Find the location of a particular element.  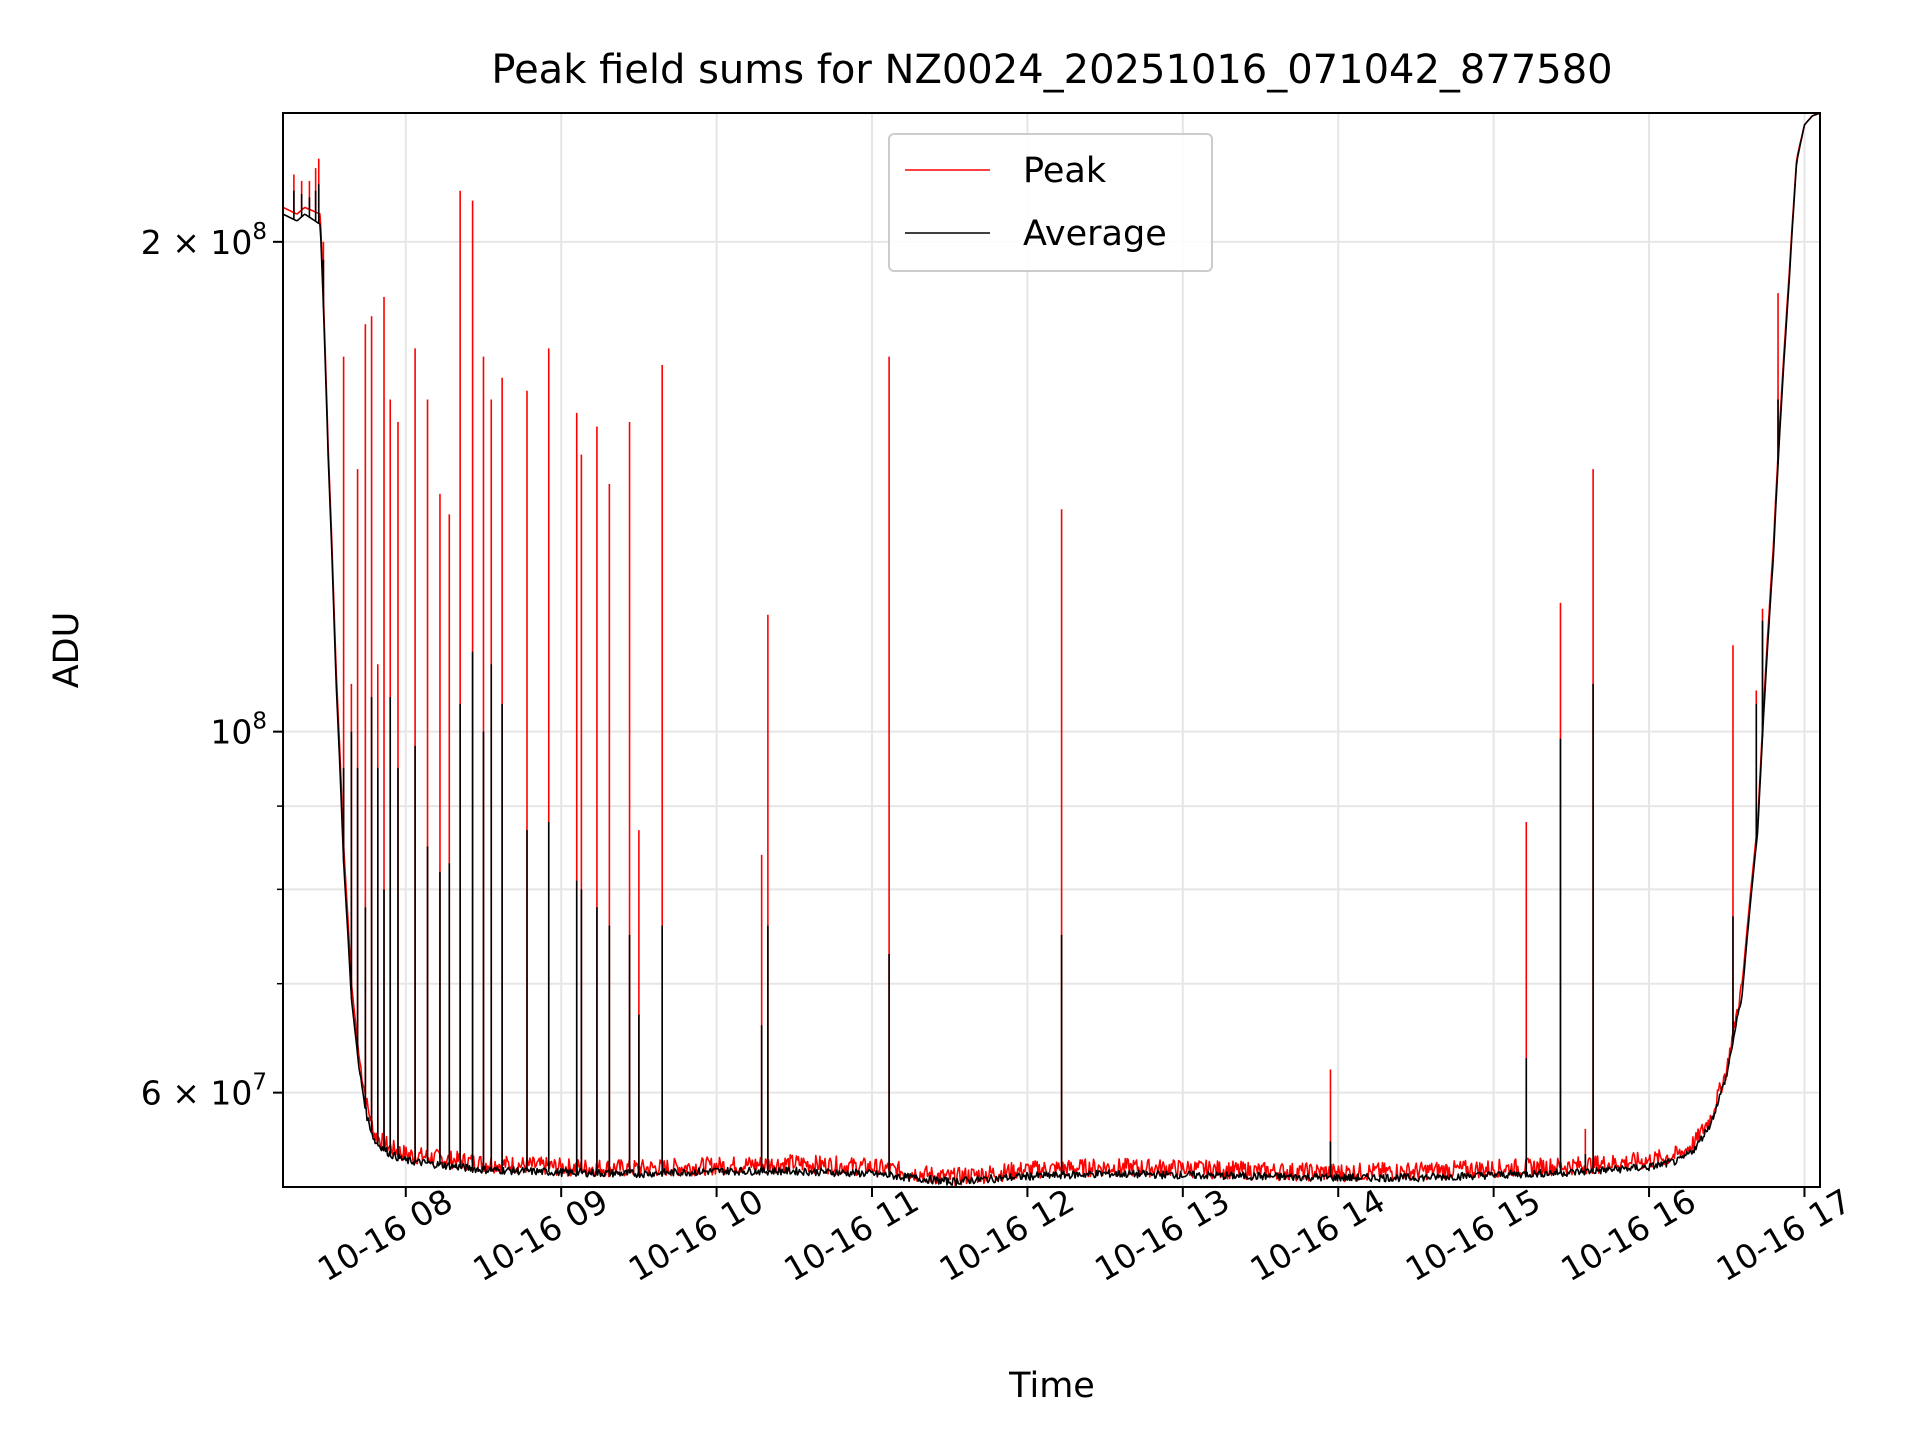

legend: Peak Average is located at coordinates (1050, 202).